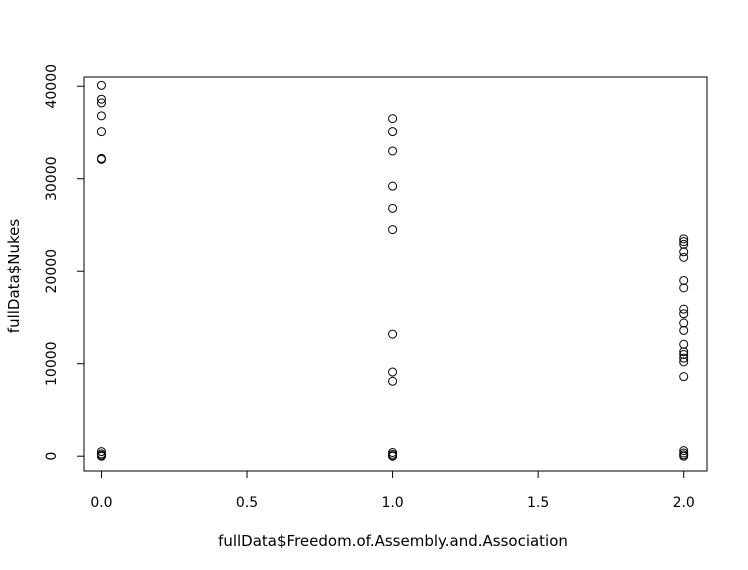  I want to click on x-tick-label: 2.0, so click(684, 503).